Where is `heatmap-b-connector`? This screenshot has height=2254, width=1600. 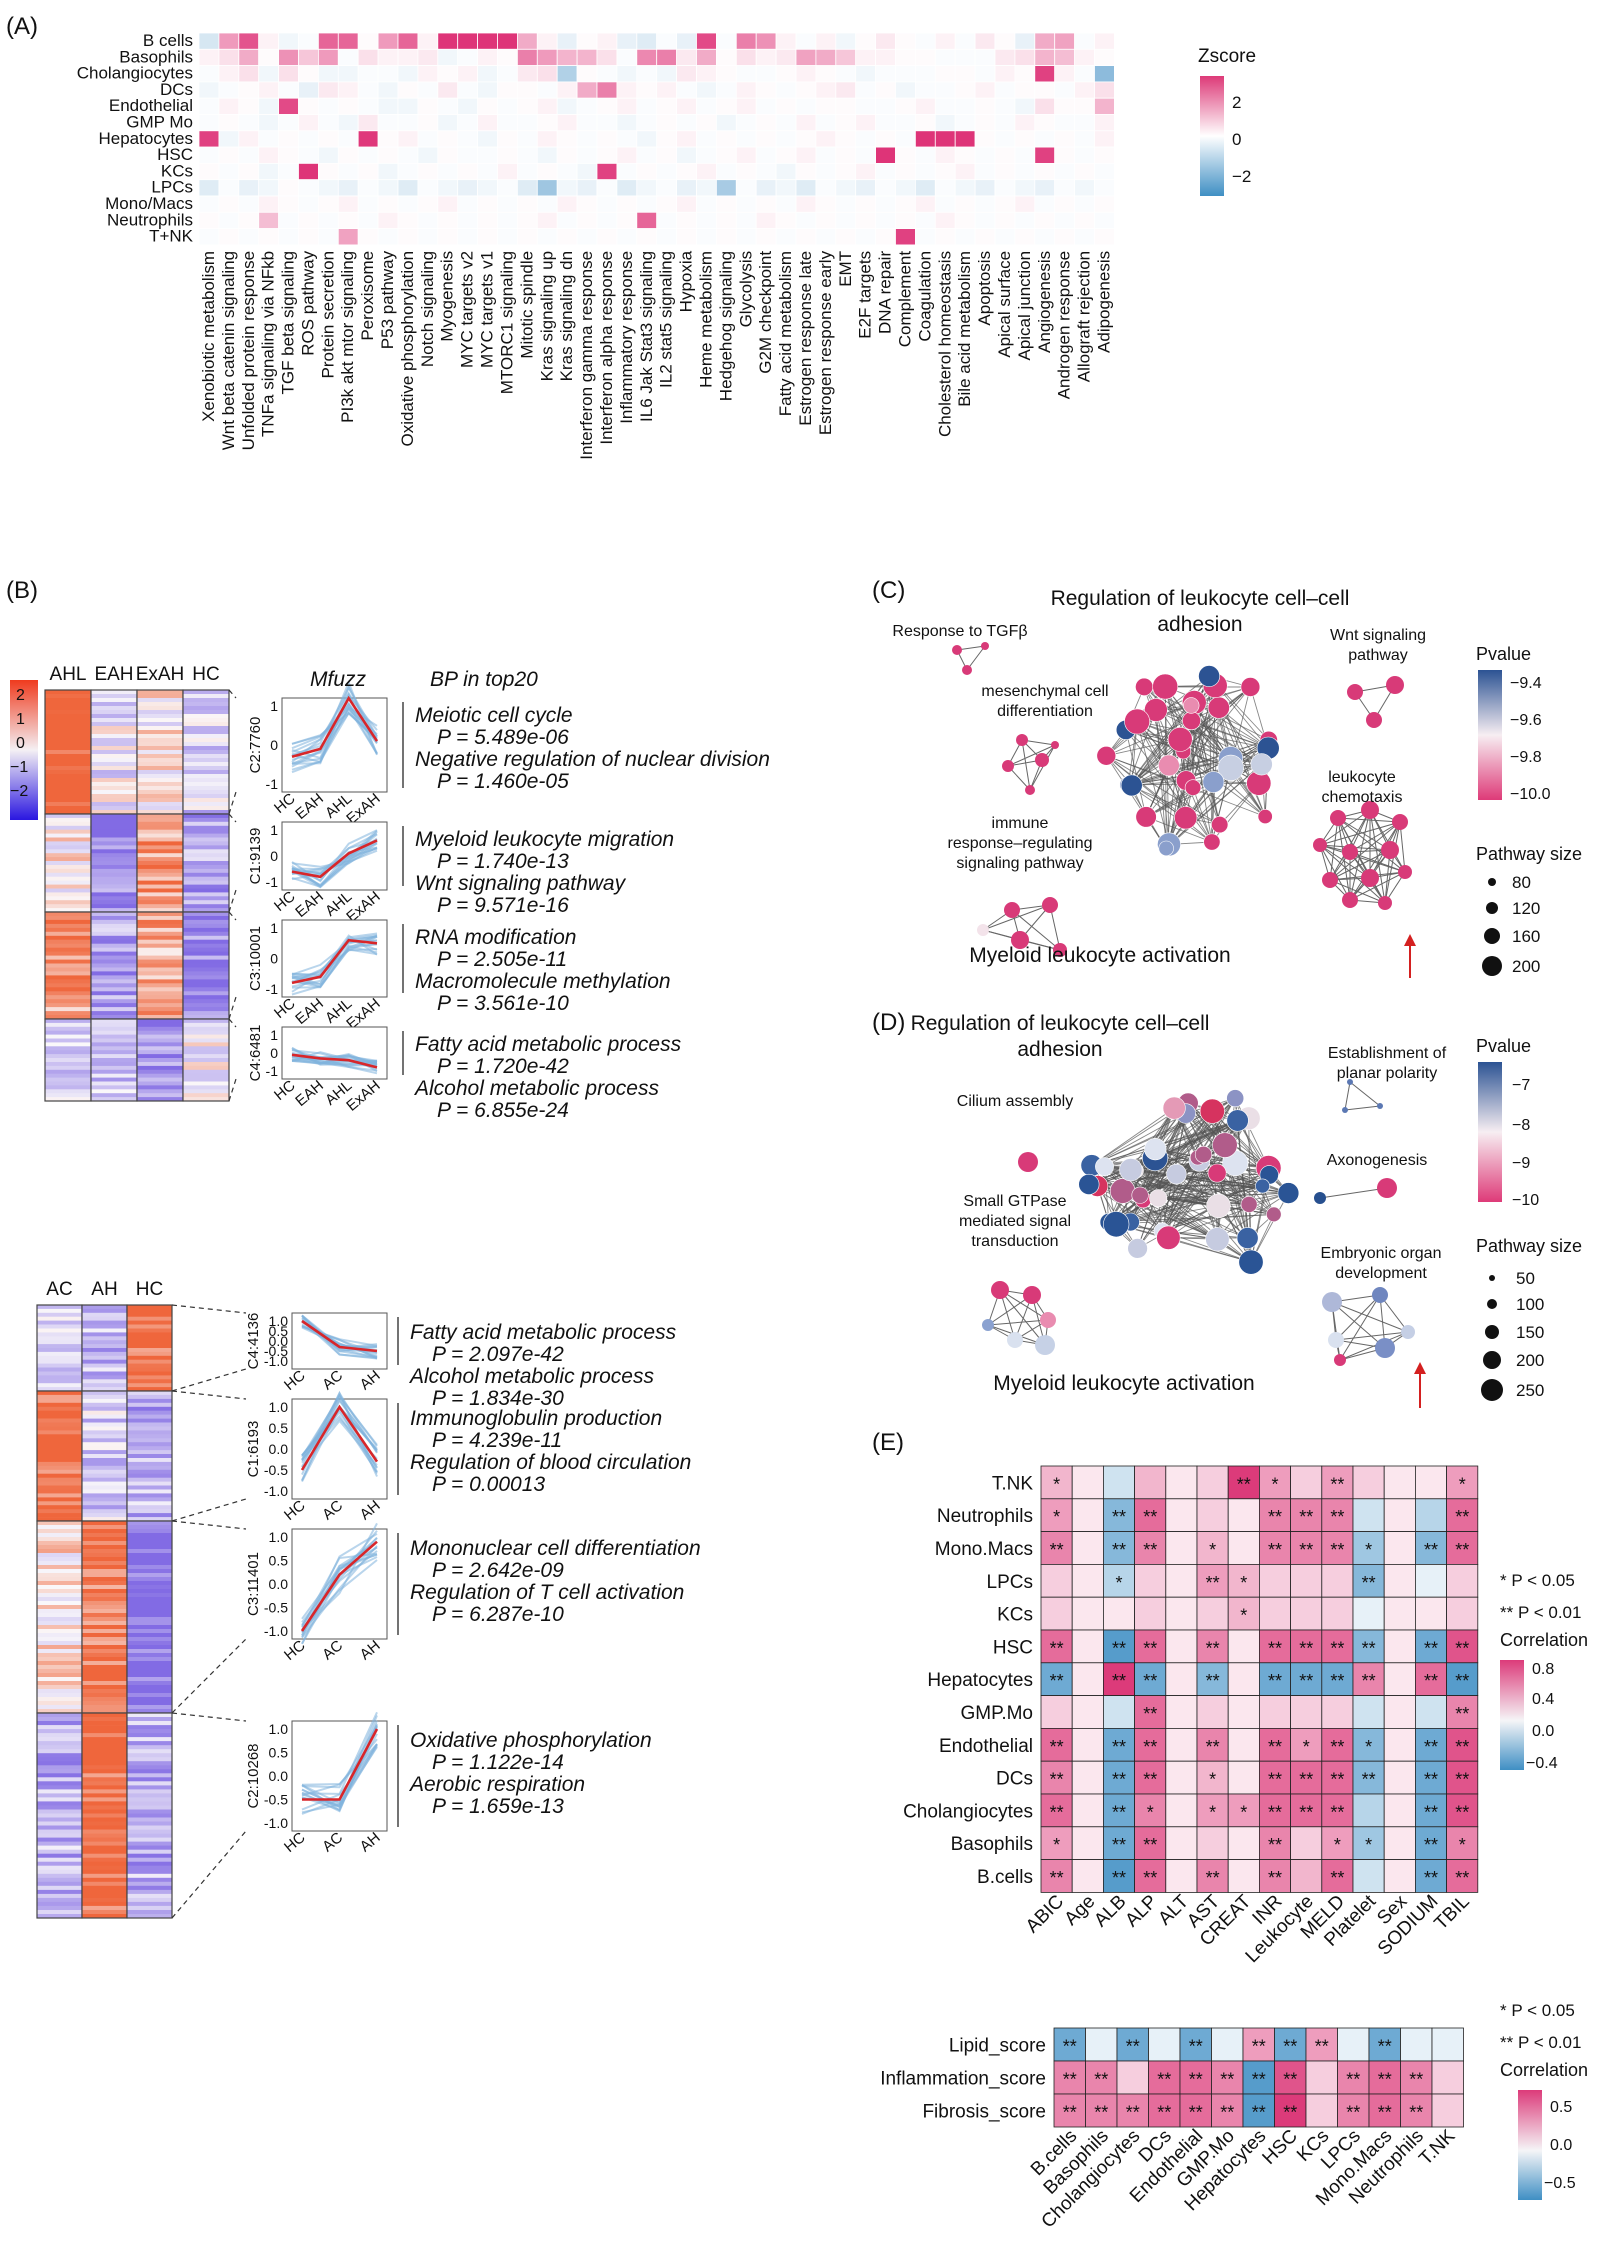
heatmap-b-connector is located at coordinates (209, 1395).